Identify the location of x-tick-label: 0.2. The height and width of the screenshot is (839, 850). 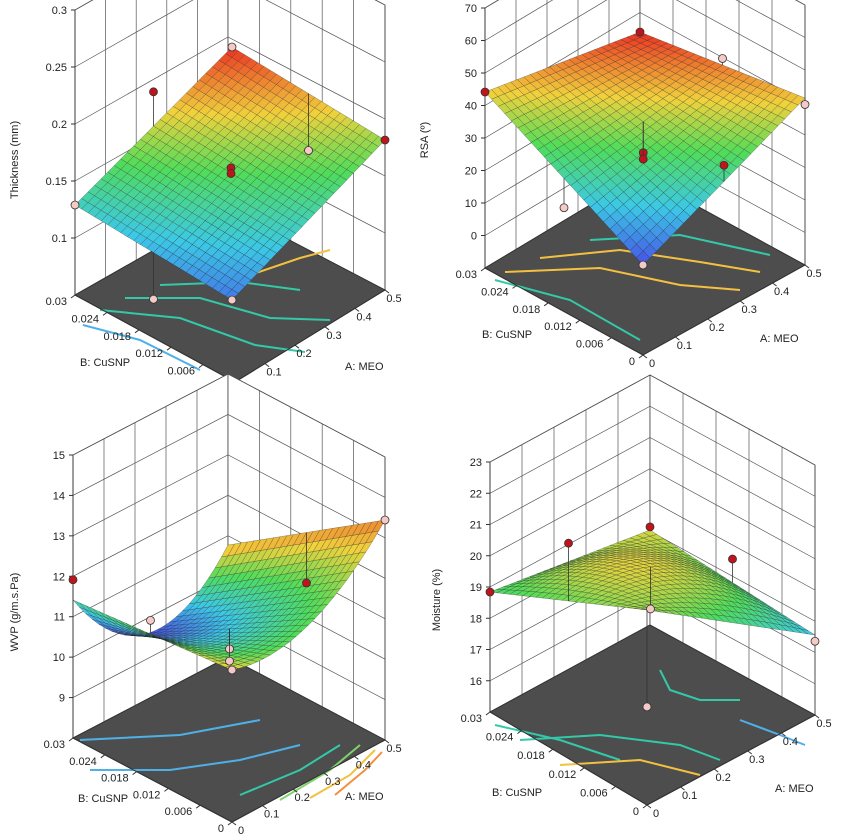
(716, 328).